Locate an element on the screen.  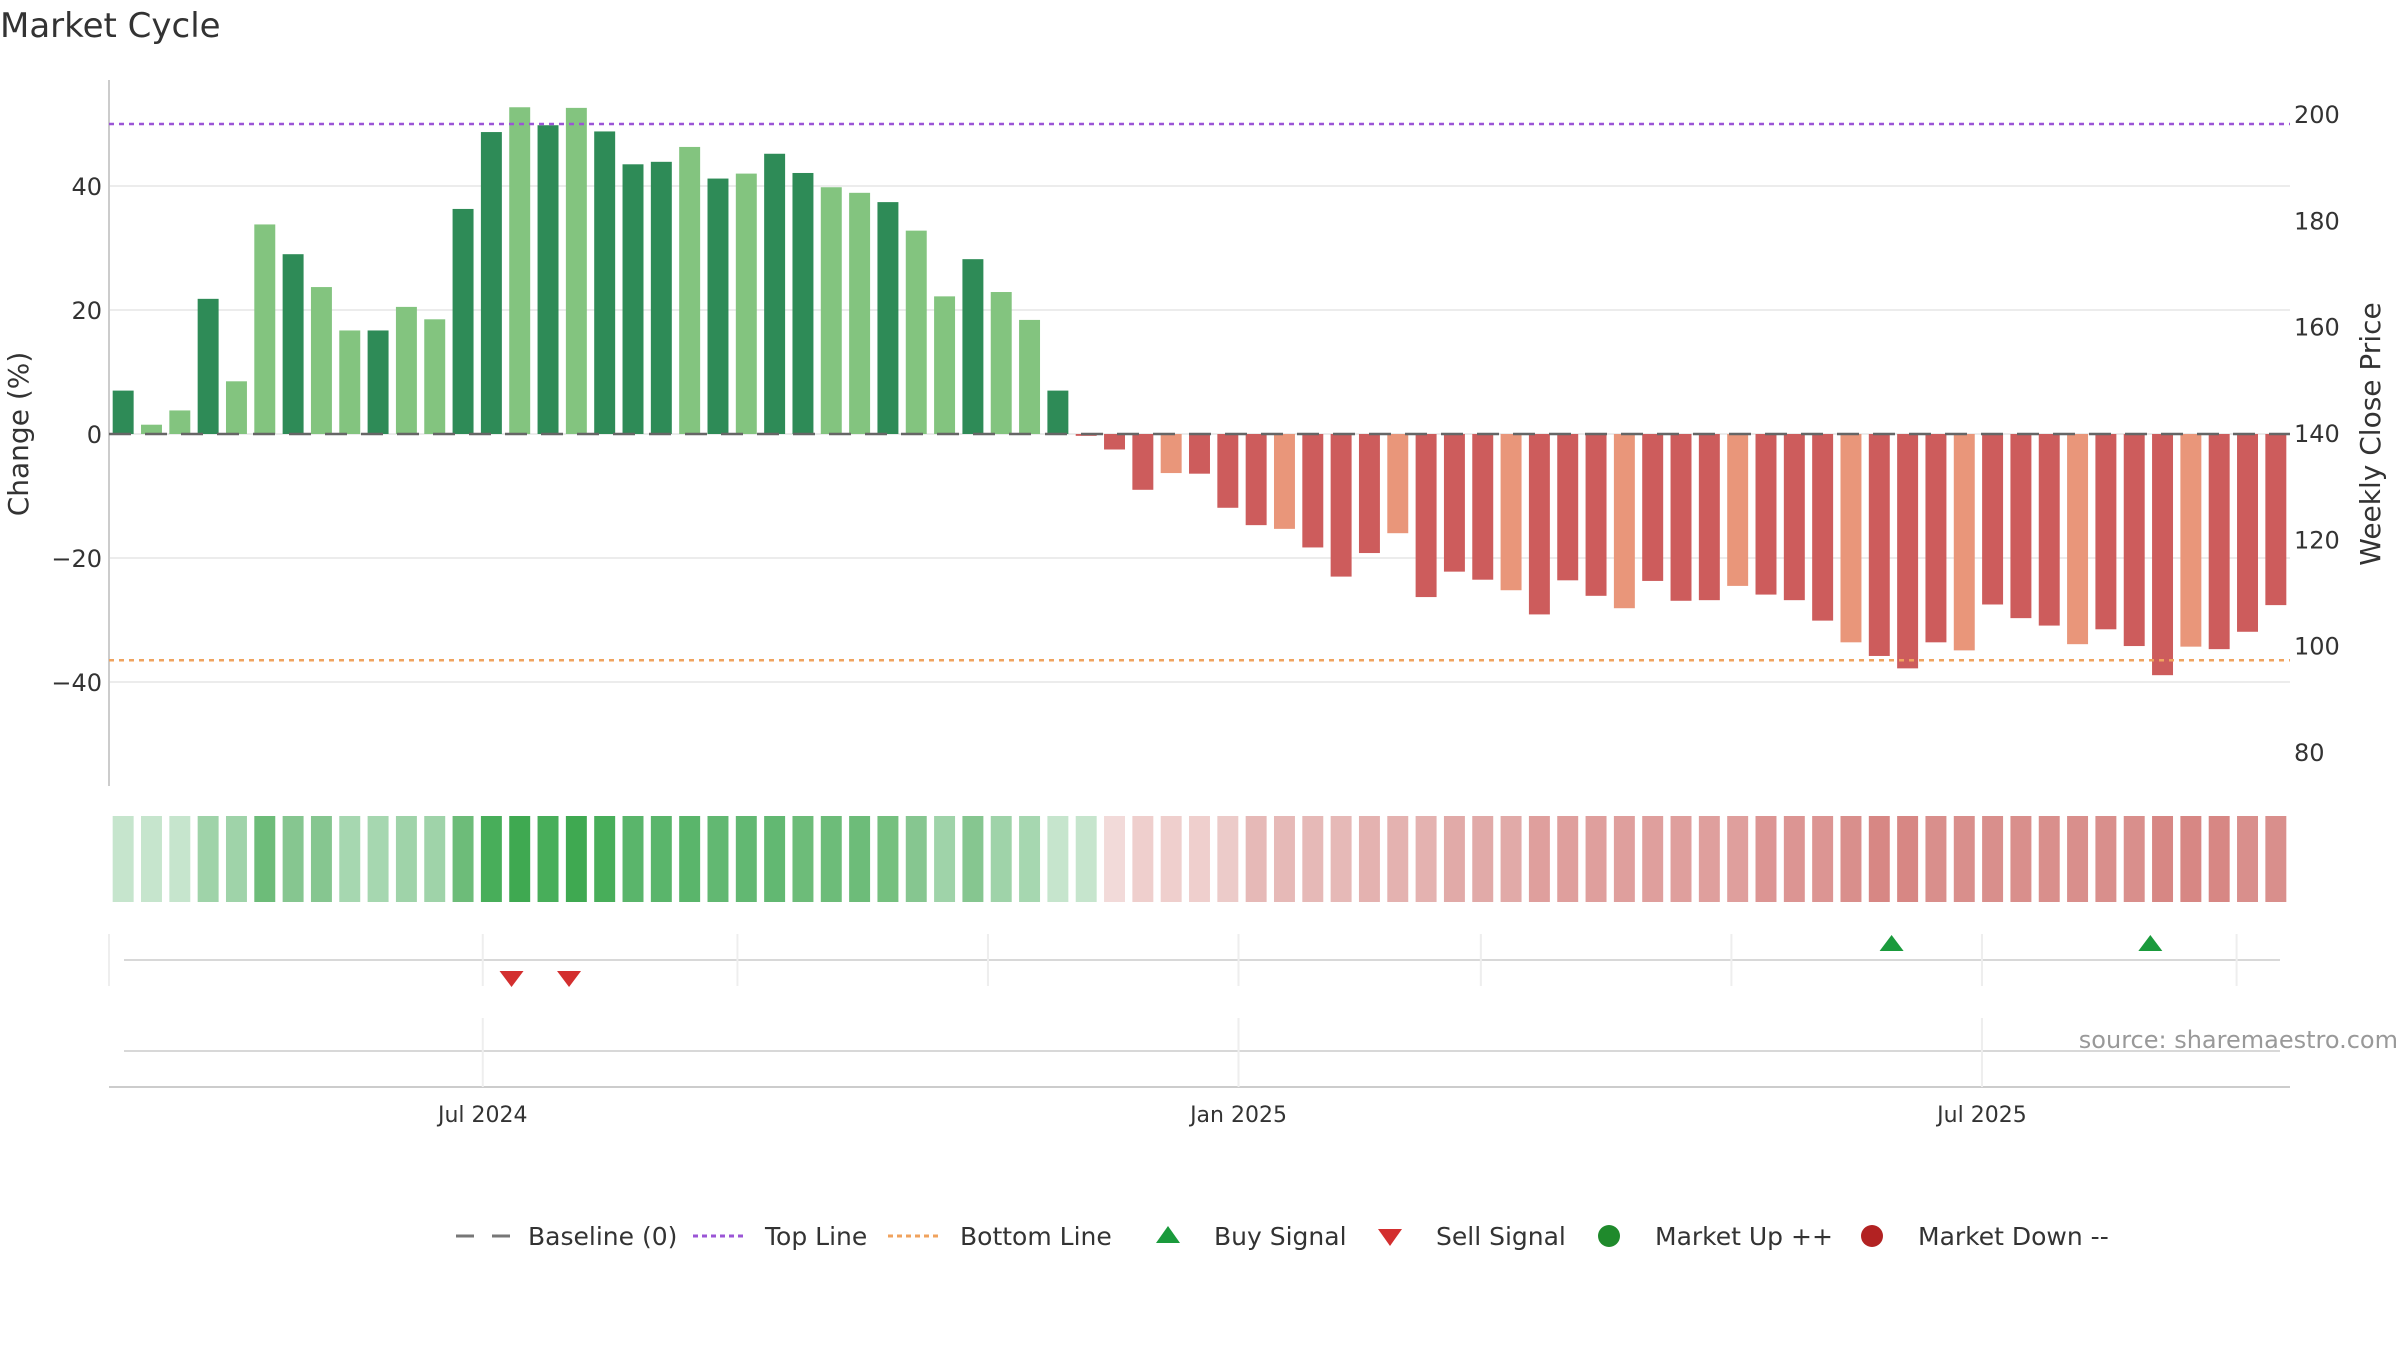
y-left-tick-label: −40 is located at coordinates (76, 683).